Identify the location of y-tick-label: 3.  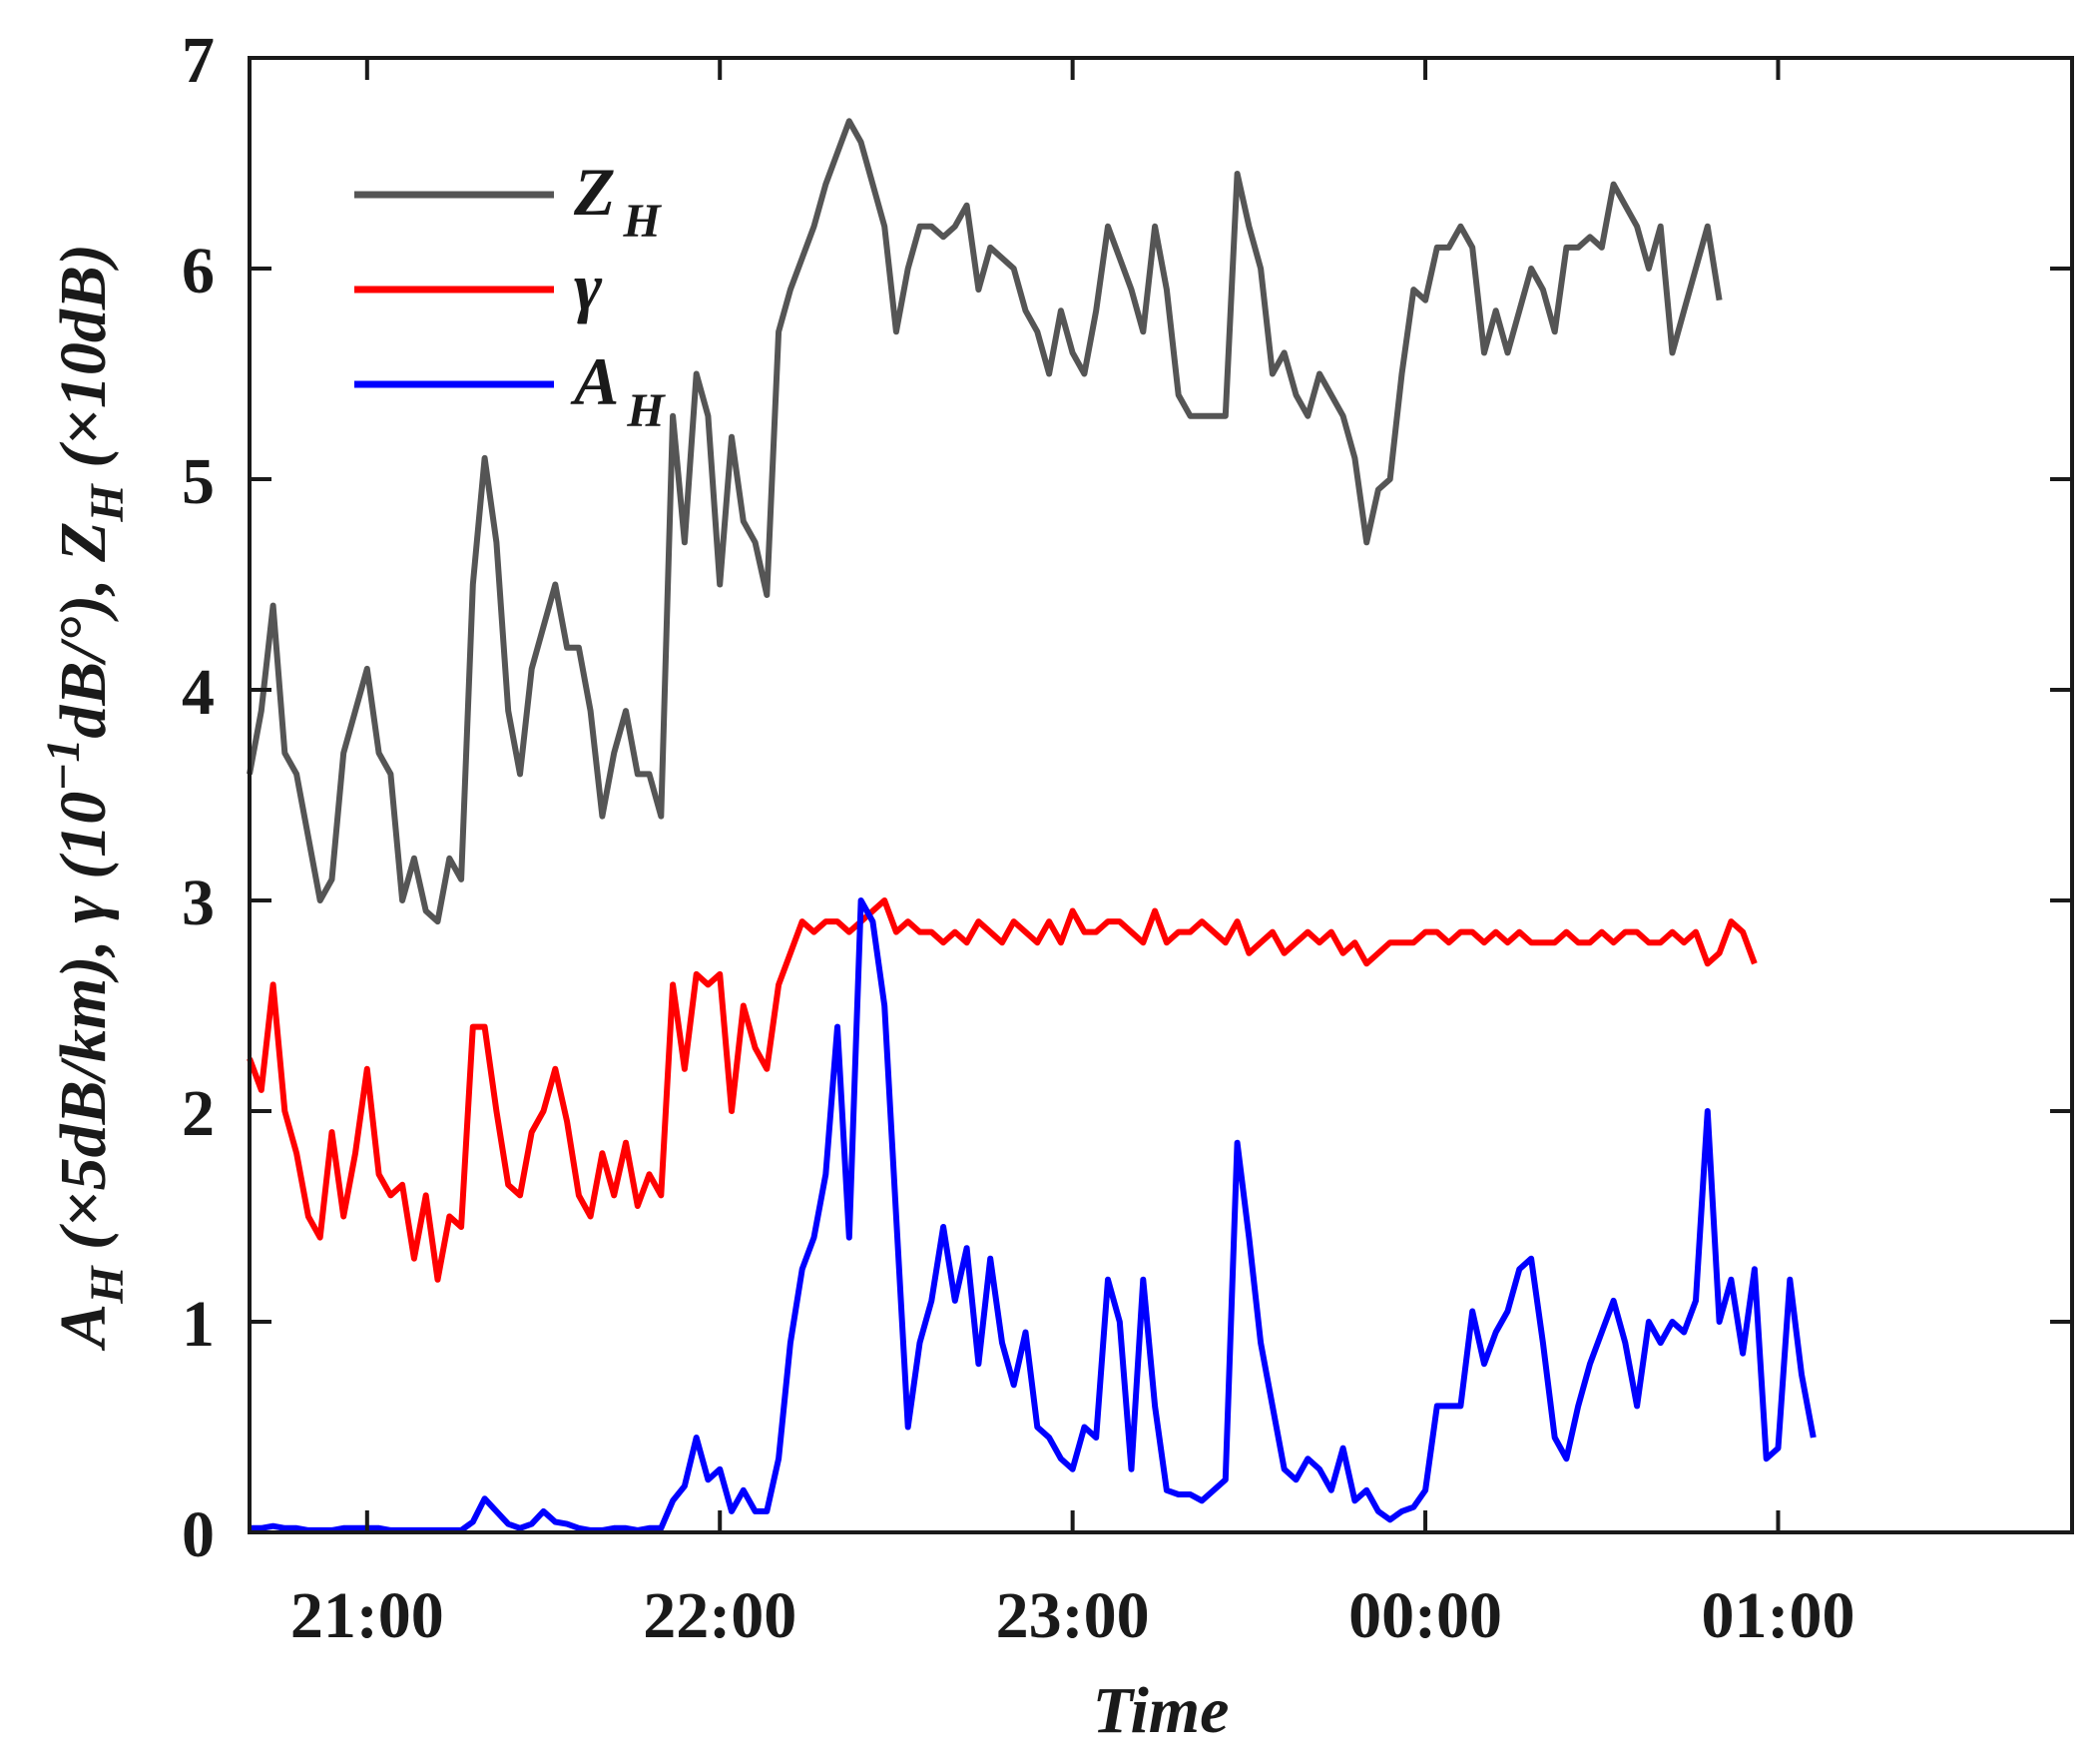
(198, 903).